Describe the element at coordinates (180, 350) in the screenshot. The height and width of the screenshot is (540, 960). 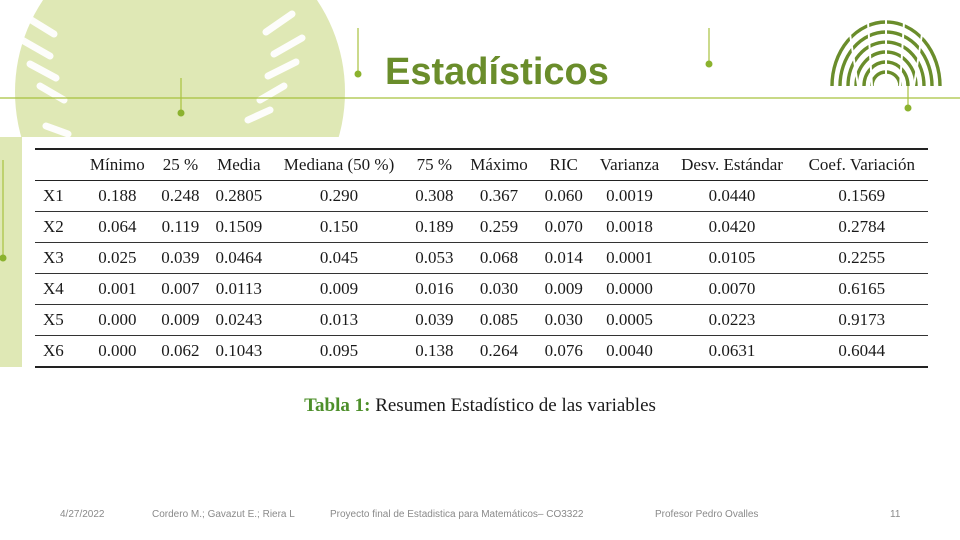
I see `table-cell: 0.062` at that location.